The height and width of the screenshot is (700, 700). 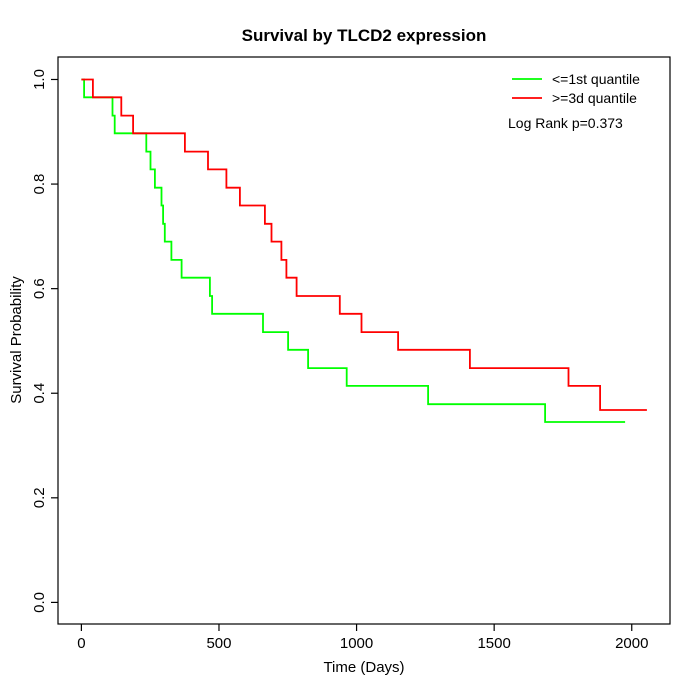 I want to click on log-rank-annotation: Log Rank p=0.373, so click(x=565, y=123).